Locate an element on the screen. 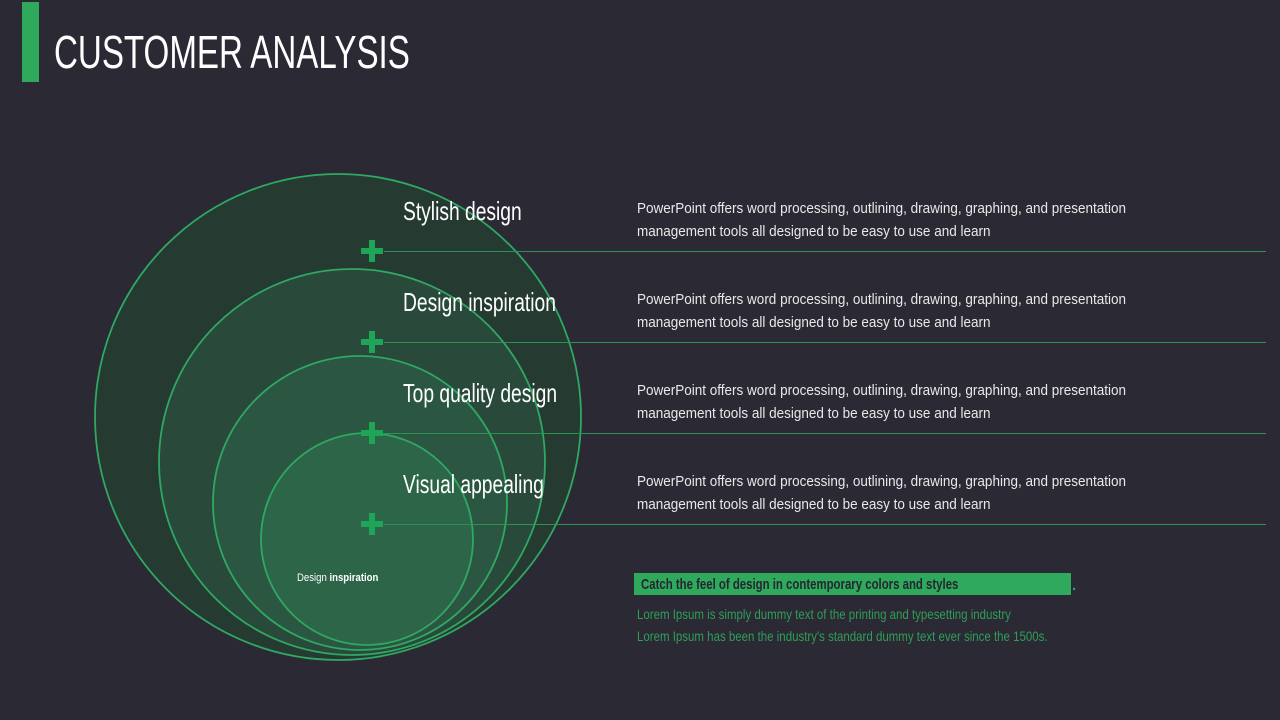 The image size is (1280, 720). highlight-trailing-period: . is located at coordinates (1074, 585).